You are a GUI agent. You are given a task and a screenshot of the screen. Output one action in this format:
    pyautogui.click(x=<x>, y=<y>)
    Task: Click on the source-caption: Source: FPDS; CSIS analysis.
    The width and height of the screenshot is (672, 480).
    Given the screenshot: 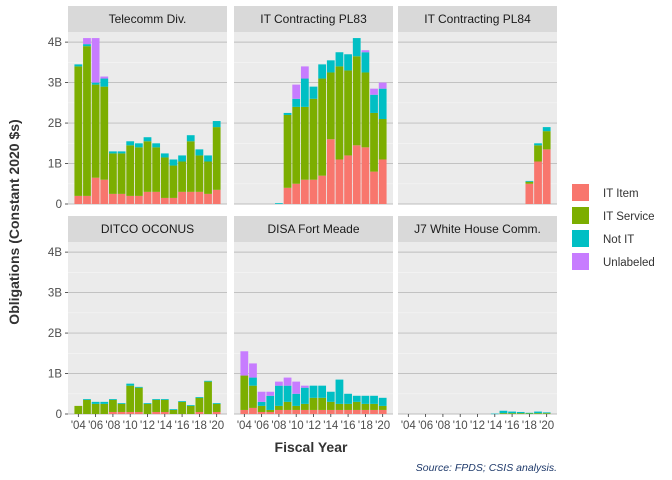 What is the action you would take?
    pyautogui.click(x=486, y=468)
    